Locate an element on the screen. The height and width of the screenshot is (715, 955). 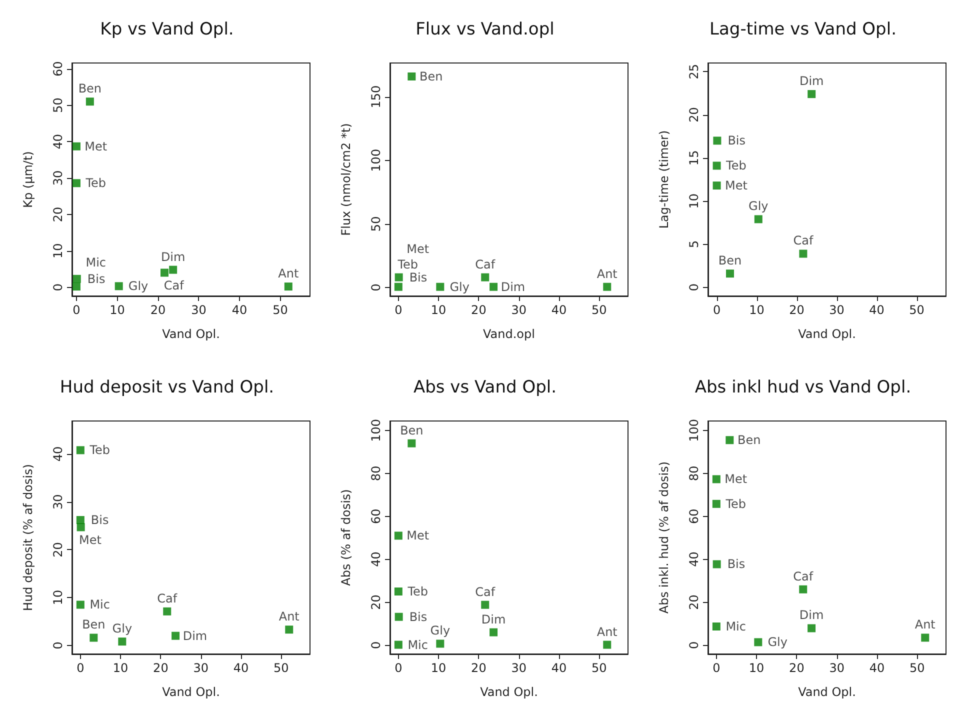
y-tick-label: 25 is located at coordinates (694, 72).